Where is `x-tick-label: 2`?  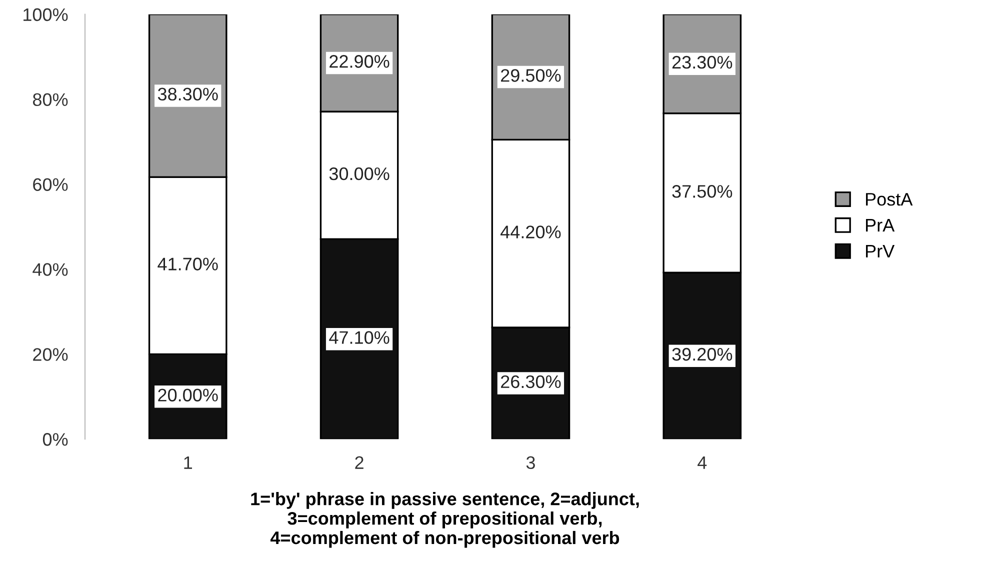 x-tick-label: 2 is located at coordinates (359, 462).